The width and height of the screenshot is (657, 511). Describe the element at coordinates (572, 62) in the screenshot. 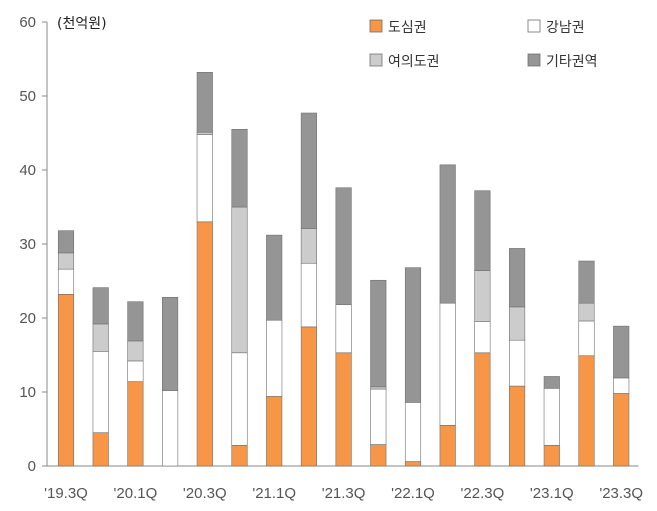

I see `legend-label: 기타권역` at that location.